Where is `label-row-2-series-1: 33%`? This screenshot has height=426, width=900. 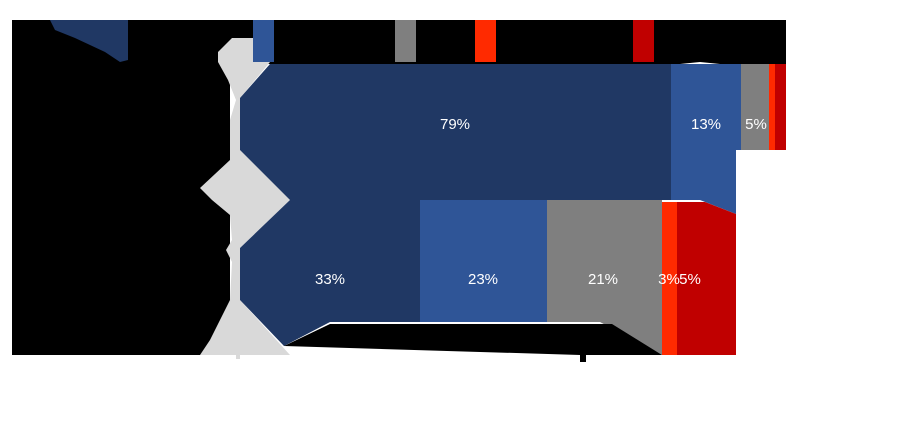 label-row-2-series-1: 33% is located at coordinates (330, 279).